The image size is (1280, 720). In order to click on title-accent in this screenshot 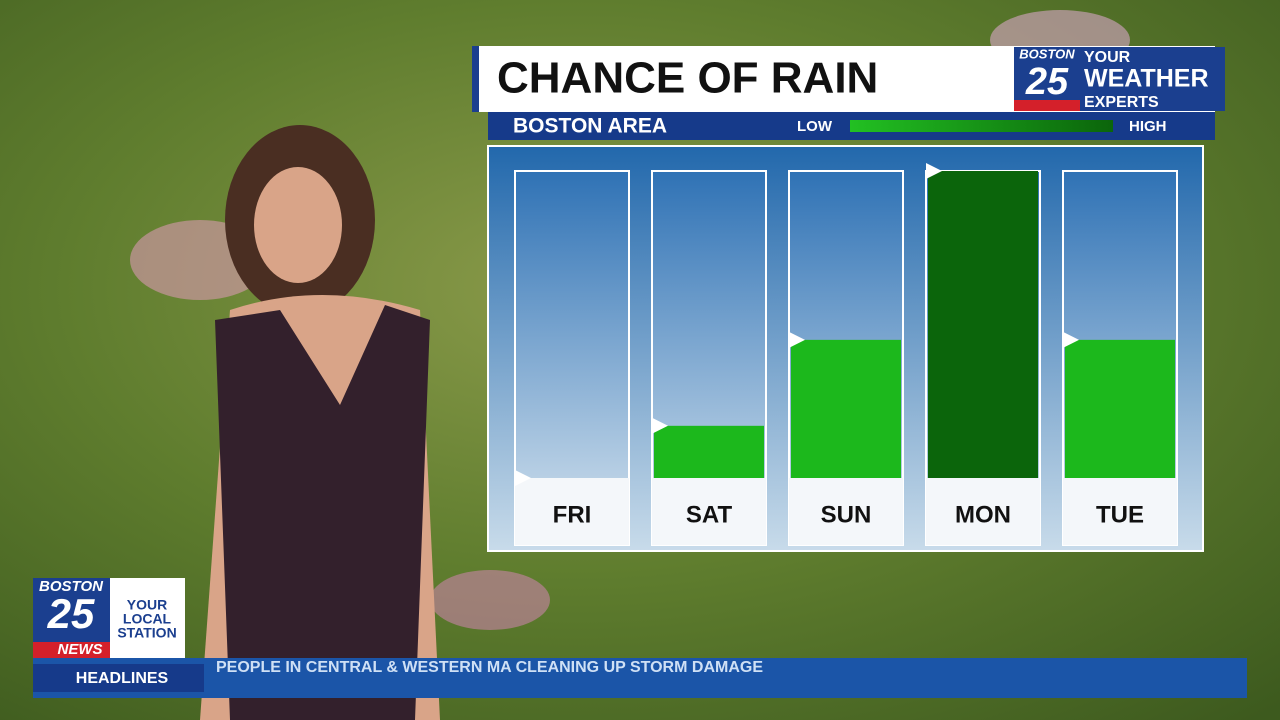, I will do `click(475, 79)`.